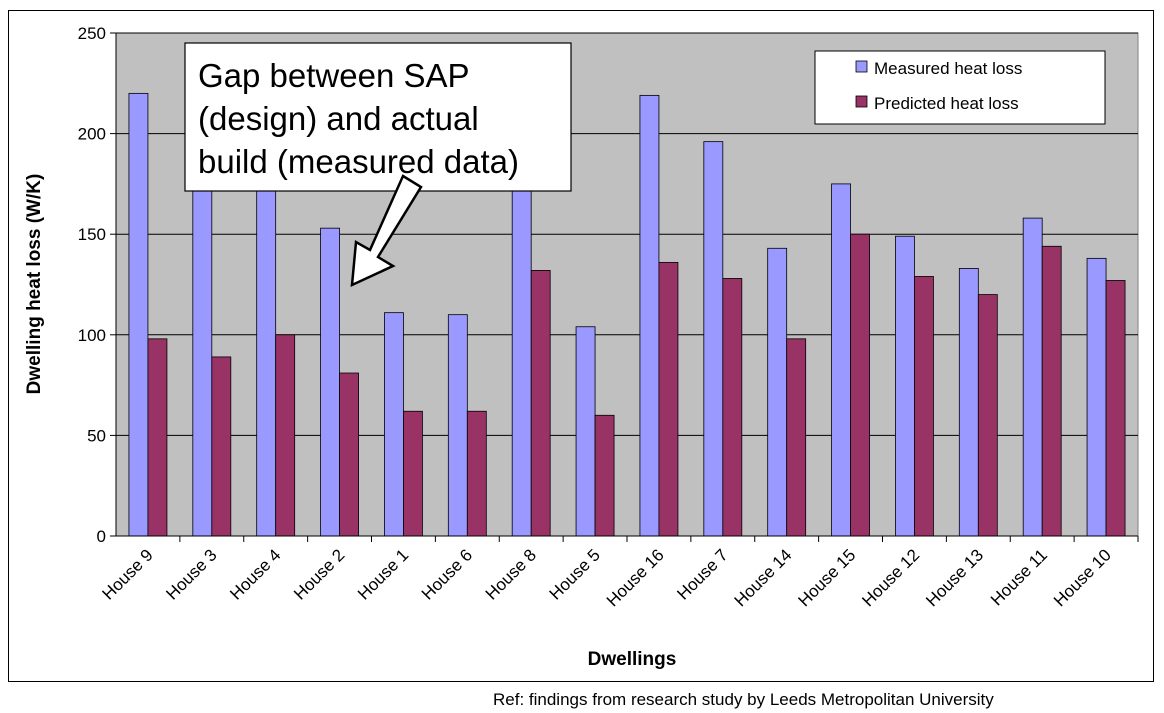 The image size is (1164, 713). Describe the element at coordinates (92, 234) in the screenshot. I see `y-tick-label: 150` at that location.